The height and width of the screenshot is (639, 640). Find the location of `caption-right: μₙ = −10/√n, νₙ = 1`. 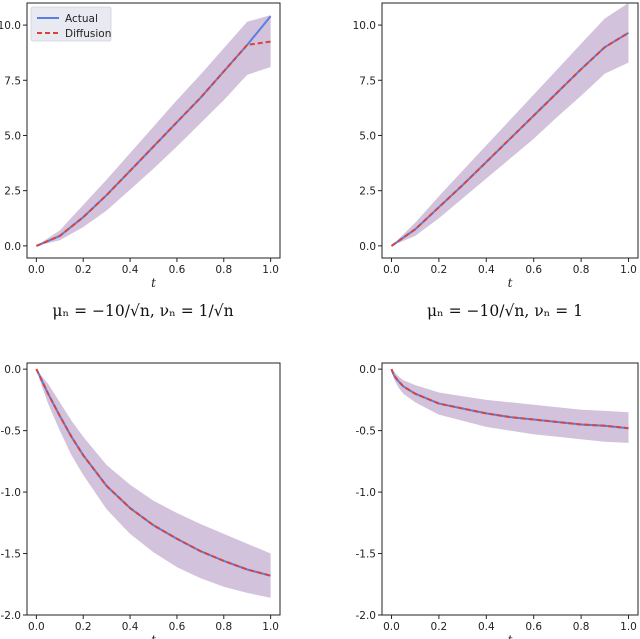

caption-right: μₙ = −10/√n, νₙ = 1 is located at coordinates (505, 311).